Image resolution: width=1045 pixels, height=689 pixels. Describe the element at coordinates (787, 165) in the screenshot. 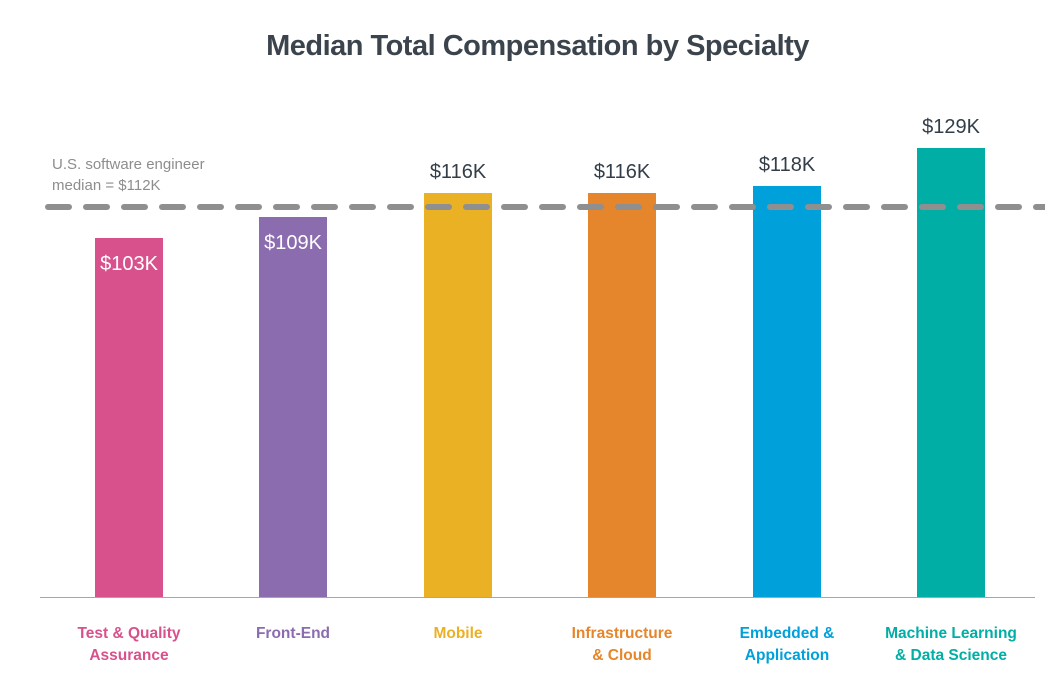

I see `value-label-embedded-and-application: $118K` at that location.